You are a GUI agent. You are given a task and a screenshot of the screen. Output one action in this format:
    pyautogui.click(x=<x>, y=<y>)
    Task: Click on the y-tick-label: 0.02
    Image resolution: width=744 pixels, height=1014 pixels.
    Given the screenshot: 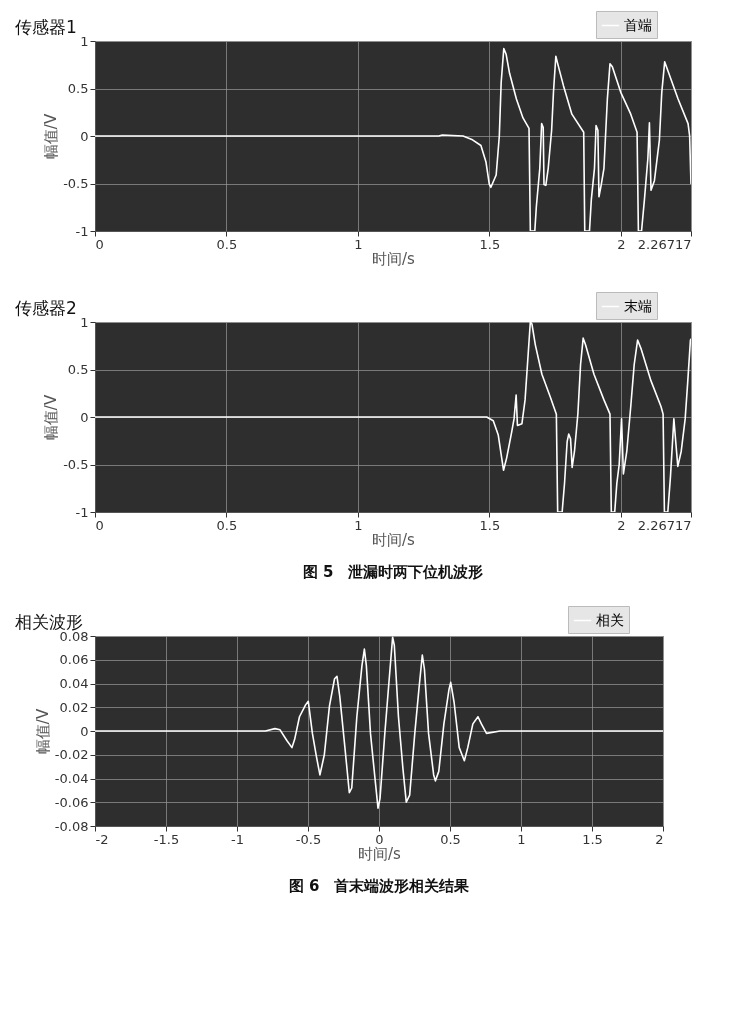 What is the action you would take?
    pyautogui.click(x=74, y=707)
    